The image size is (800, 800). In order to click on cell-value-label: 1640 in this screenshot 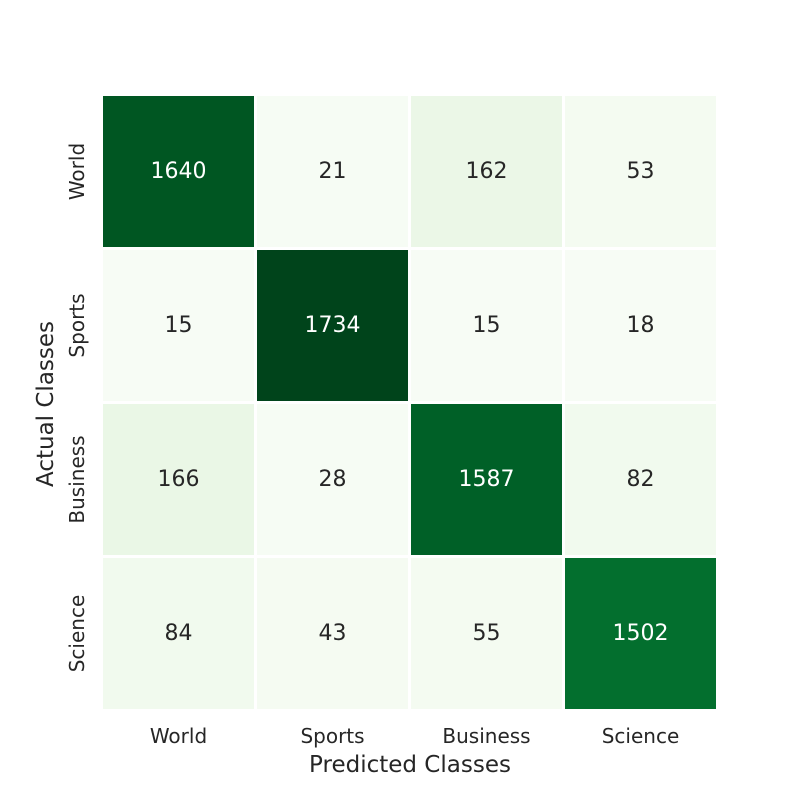, I will do `click(179, 171)`.